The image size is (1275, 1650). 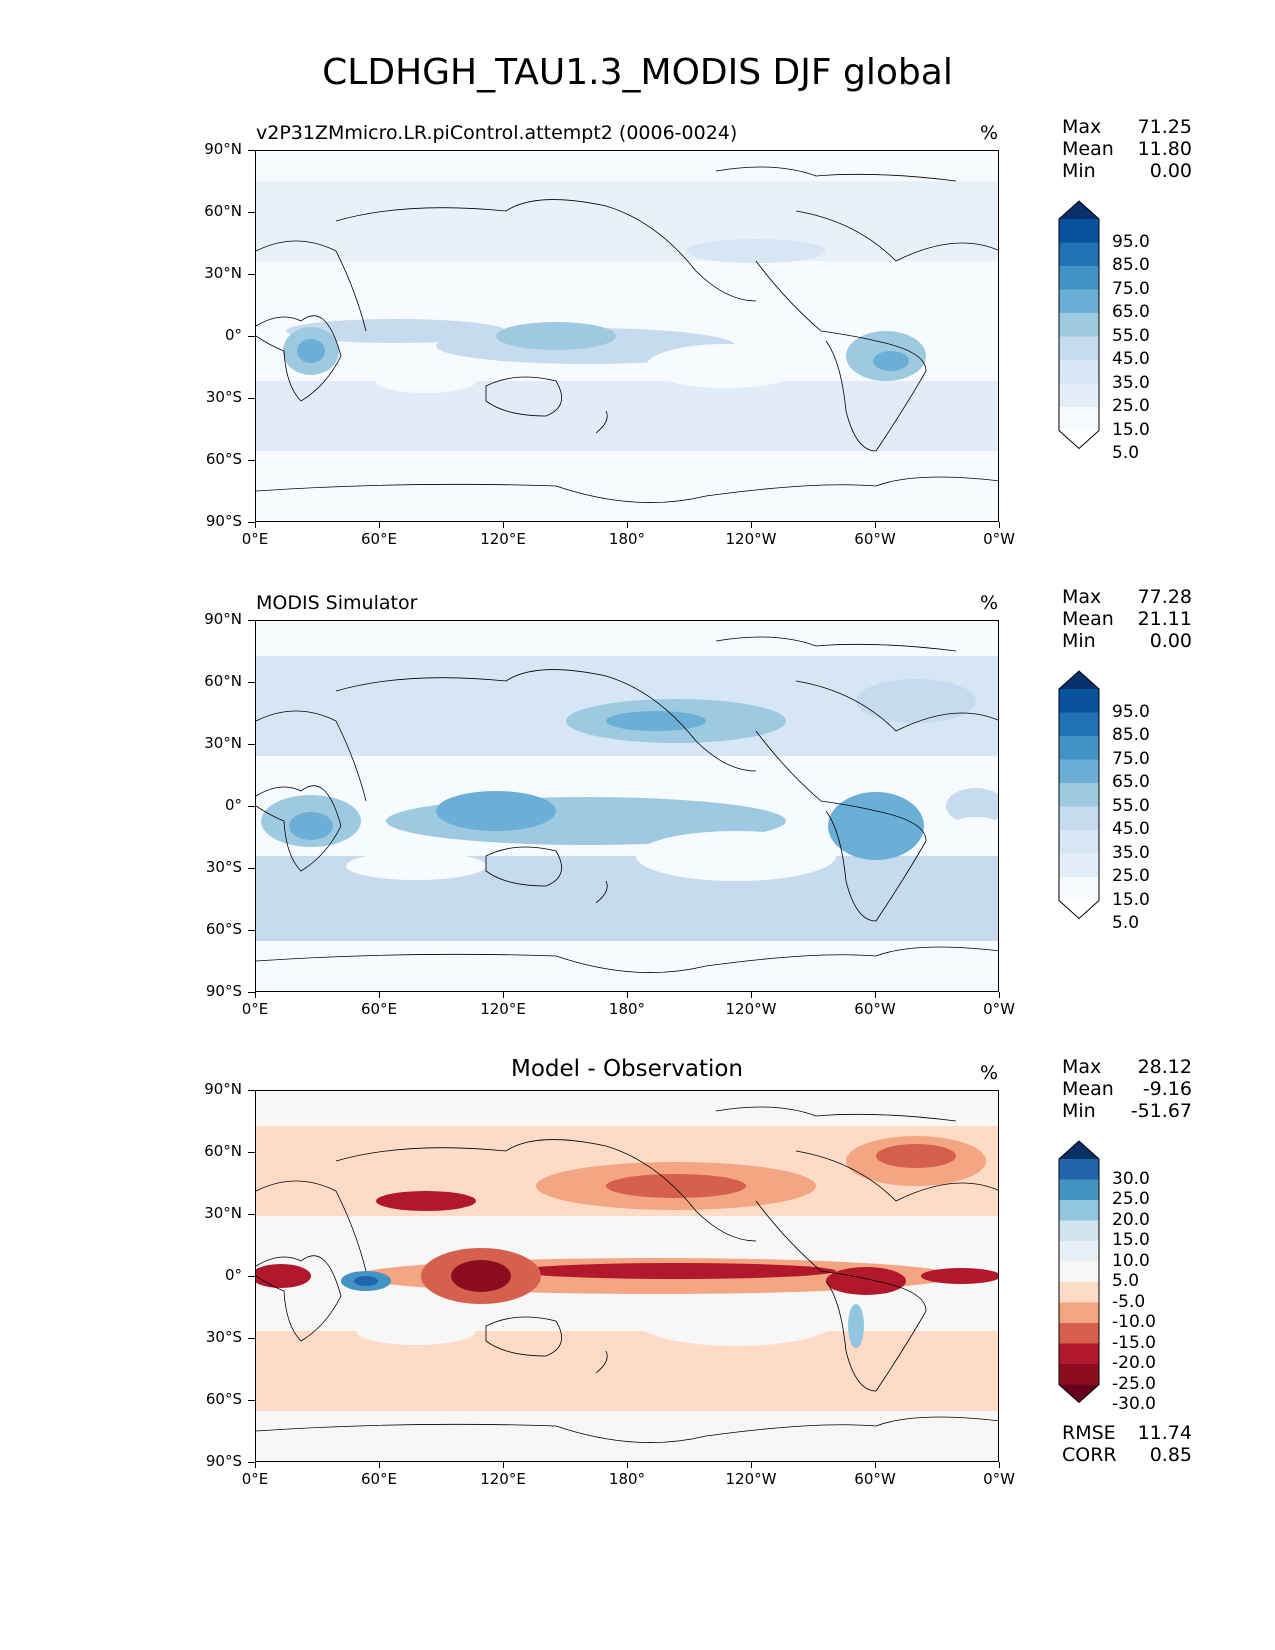 What do you see at coordinates (1131, 1178) in the screenshot?
I see `colorbar-label: 30.0` at bounding box center [1131, 1178].